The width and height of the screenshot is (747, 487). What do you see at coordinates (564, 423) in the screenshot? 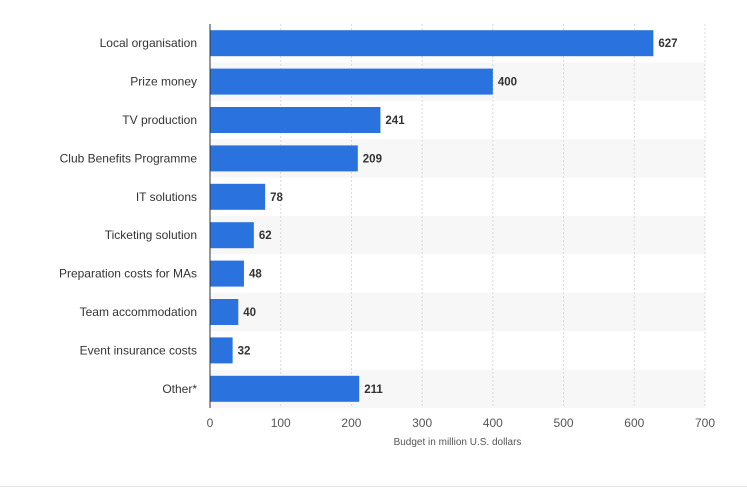
I see `x-tick-label: 500` at bounding box center [564, 423].